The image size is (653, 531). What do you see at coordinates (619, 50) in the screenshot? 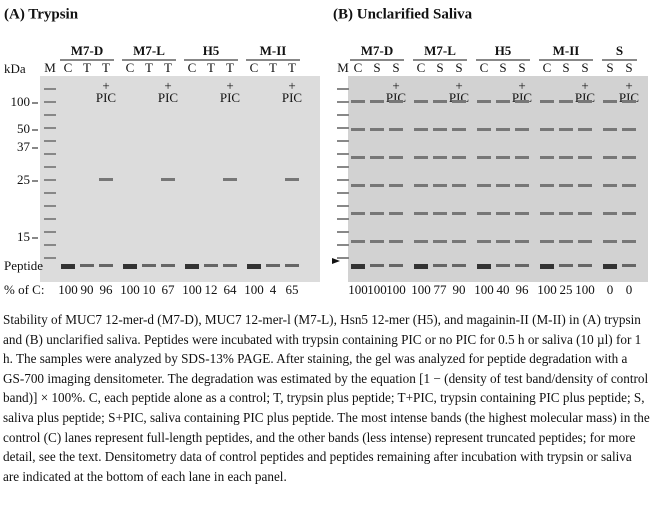
I see `group-label: S` at bounding box center [619, 50].